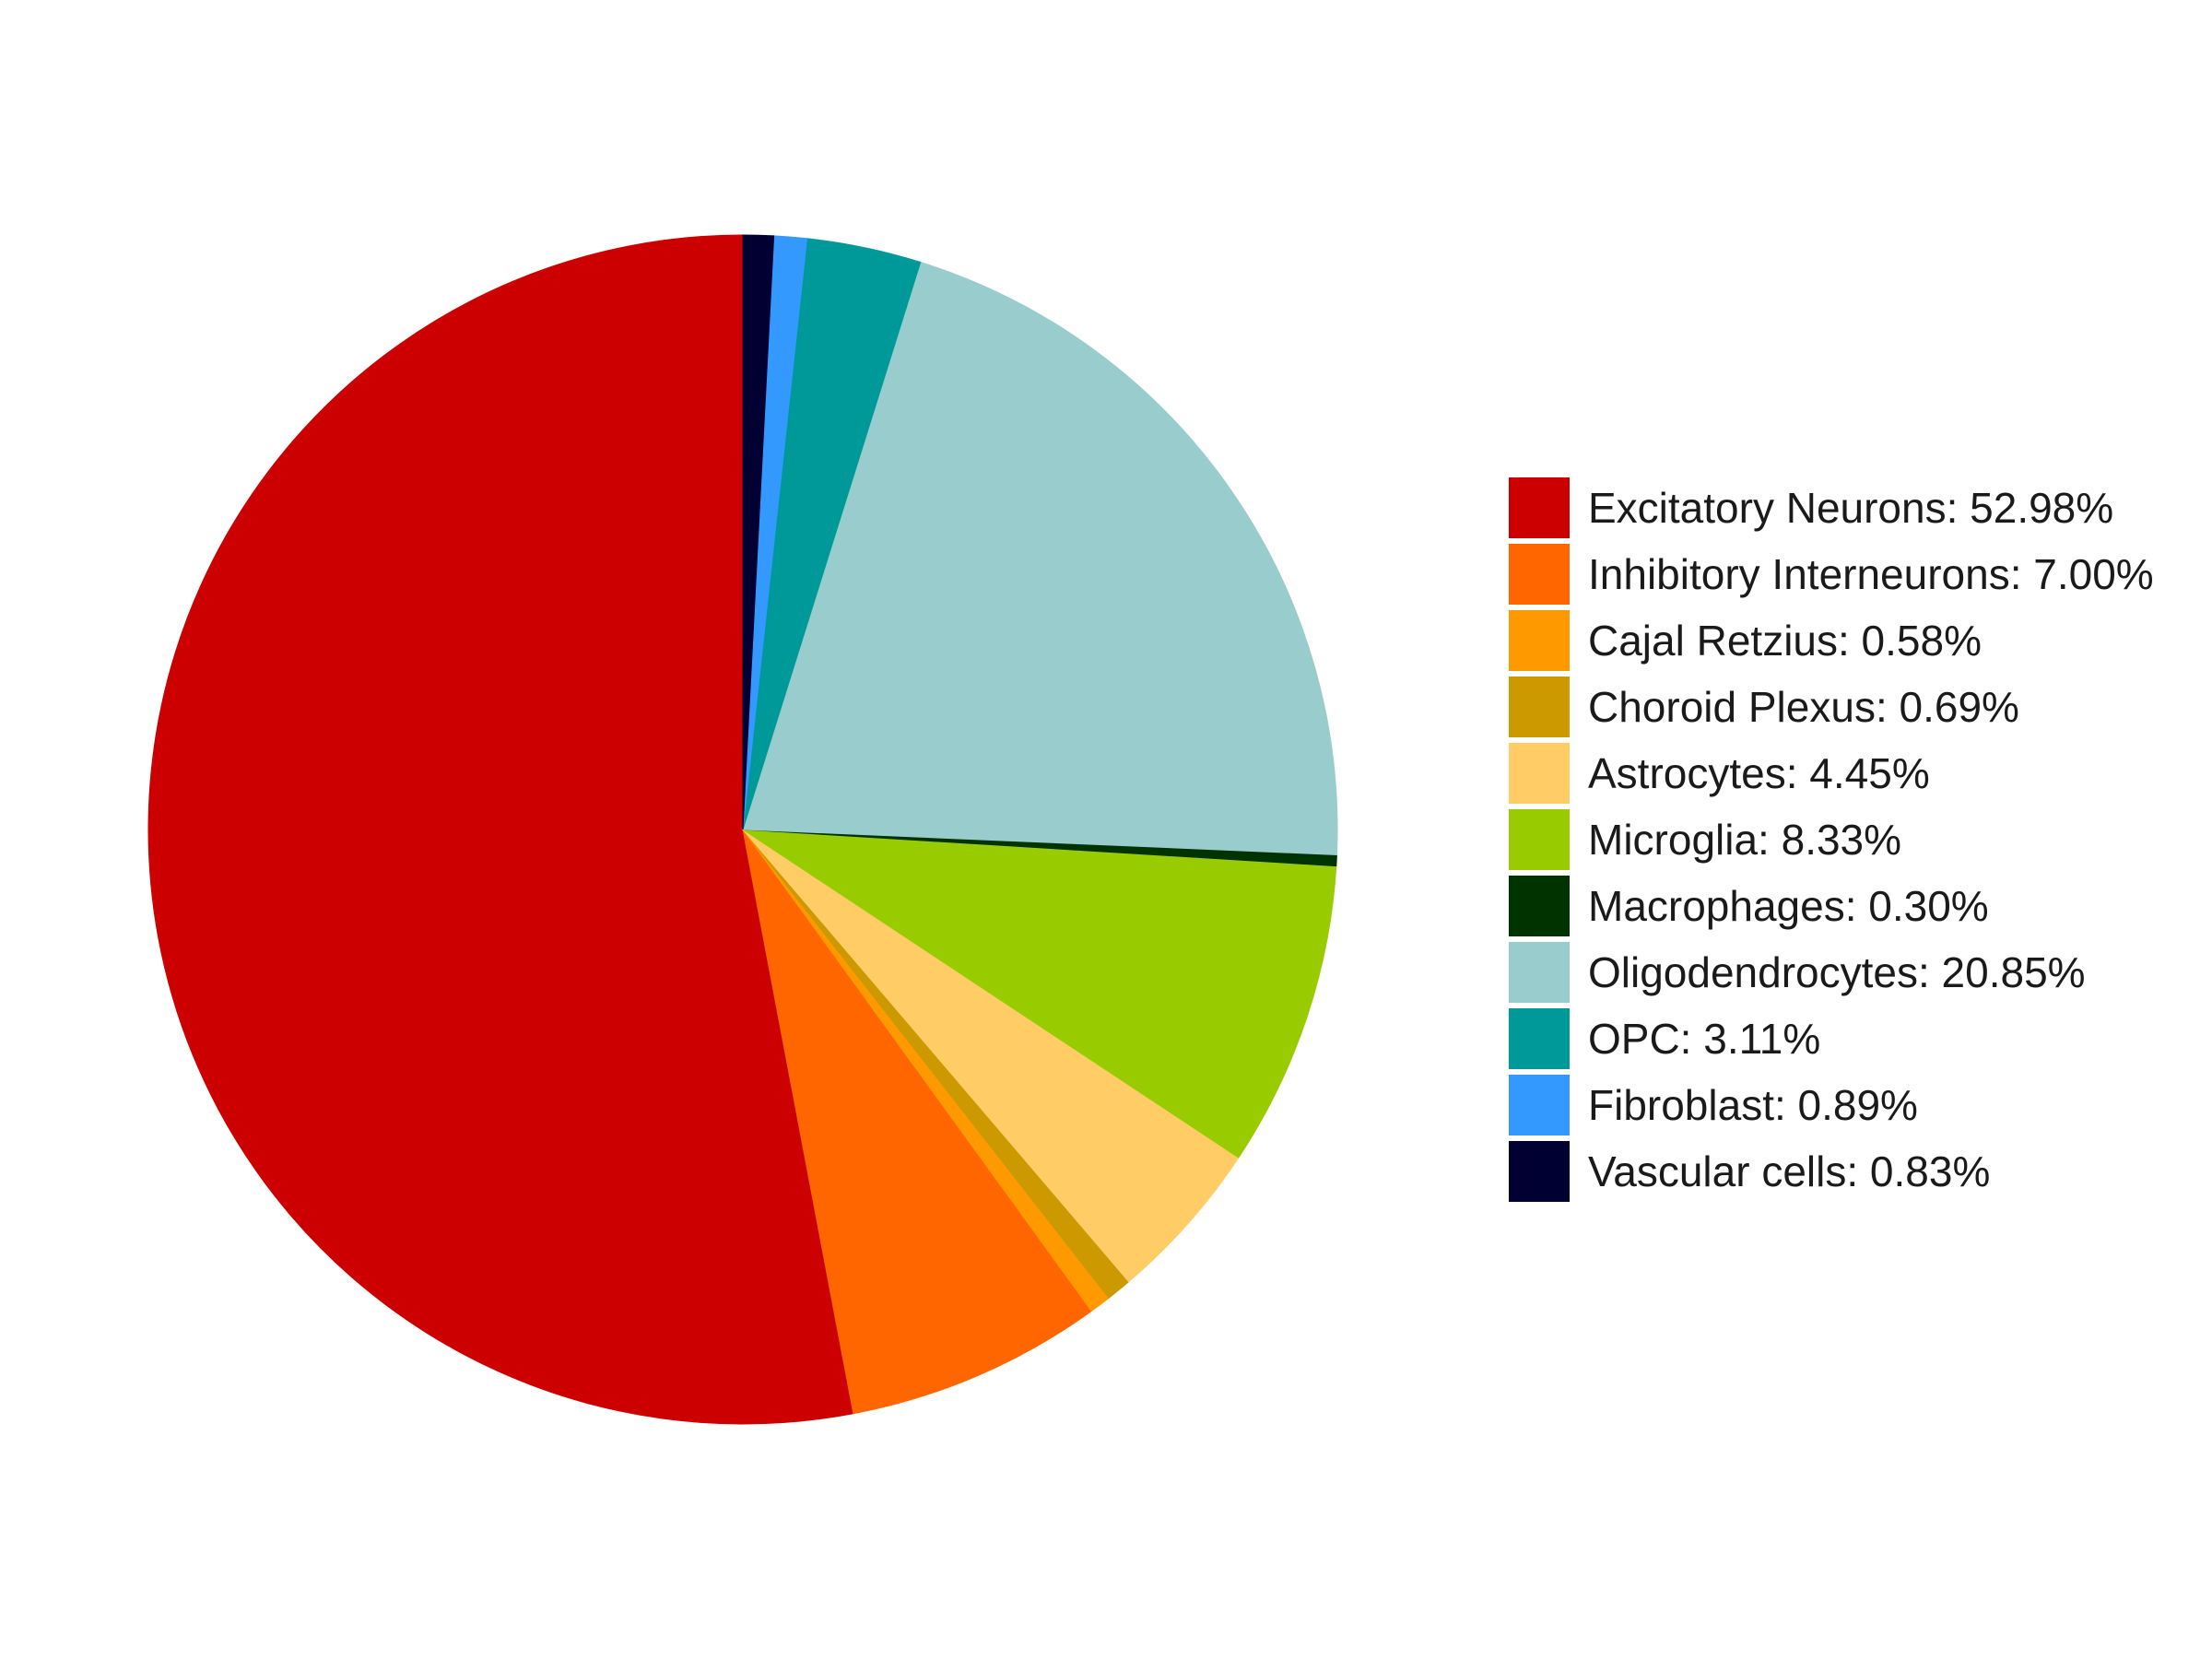 The image size is (2212, 1659). What do you see at coordinates (1837, 972) in the screenshot?
I see `legend-label-oligodendrocytes: Oligodendrocytes: 20.85%` at bounding box center [1837, 972].